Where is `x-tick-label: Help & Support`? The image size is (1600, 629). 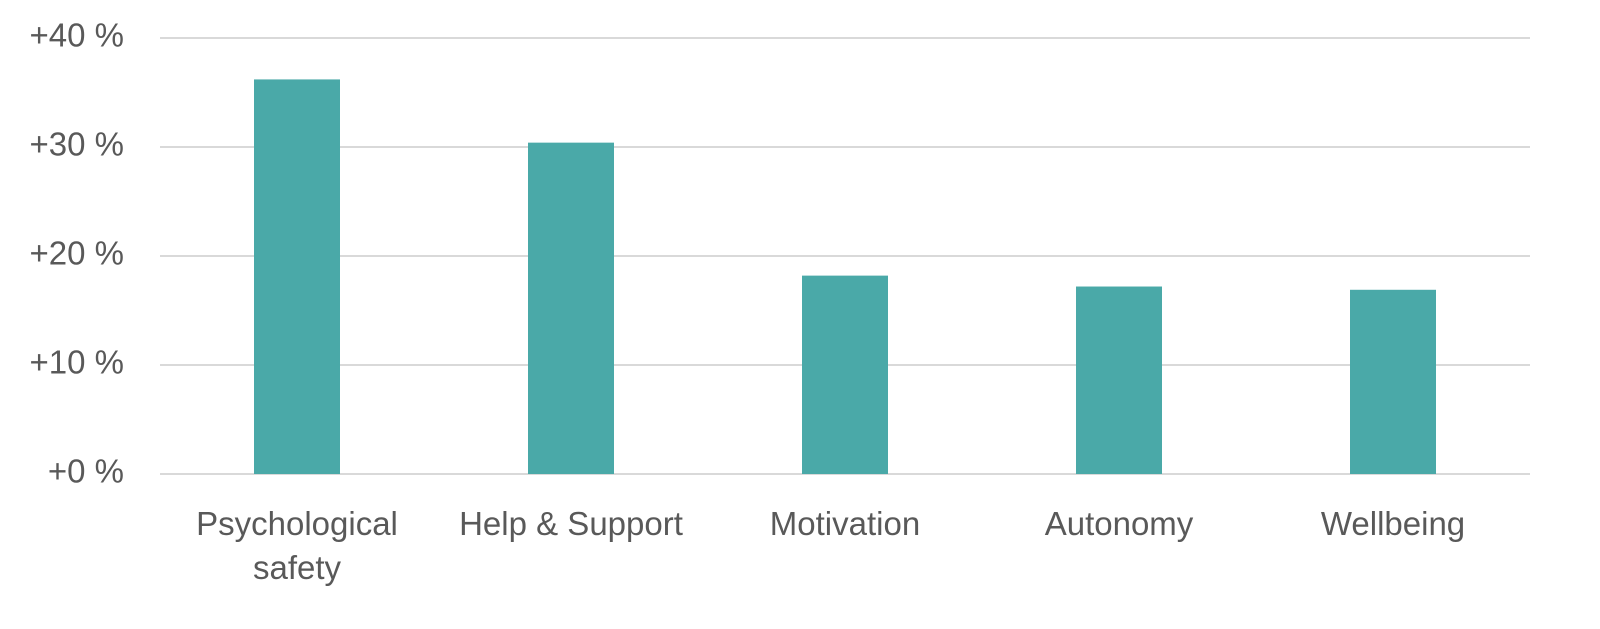 x-tick-label: Help & Support is located at coordinates (571, 523).